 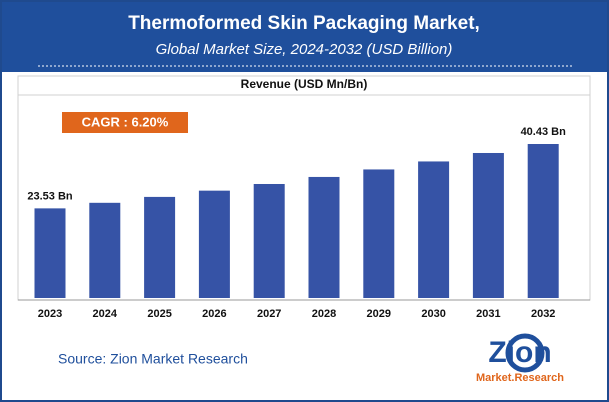 What do you see at coordinates (520, 378) in the screenshot?
I see `logo-tagline: Market.Research` at bounding box center [520, 378].